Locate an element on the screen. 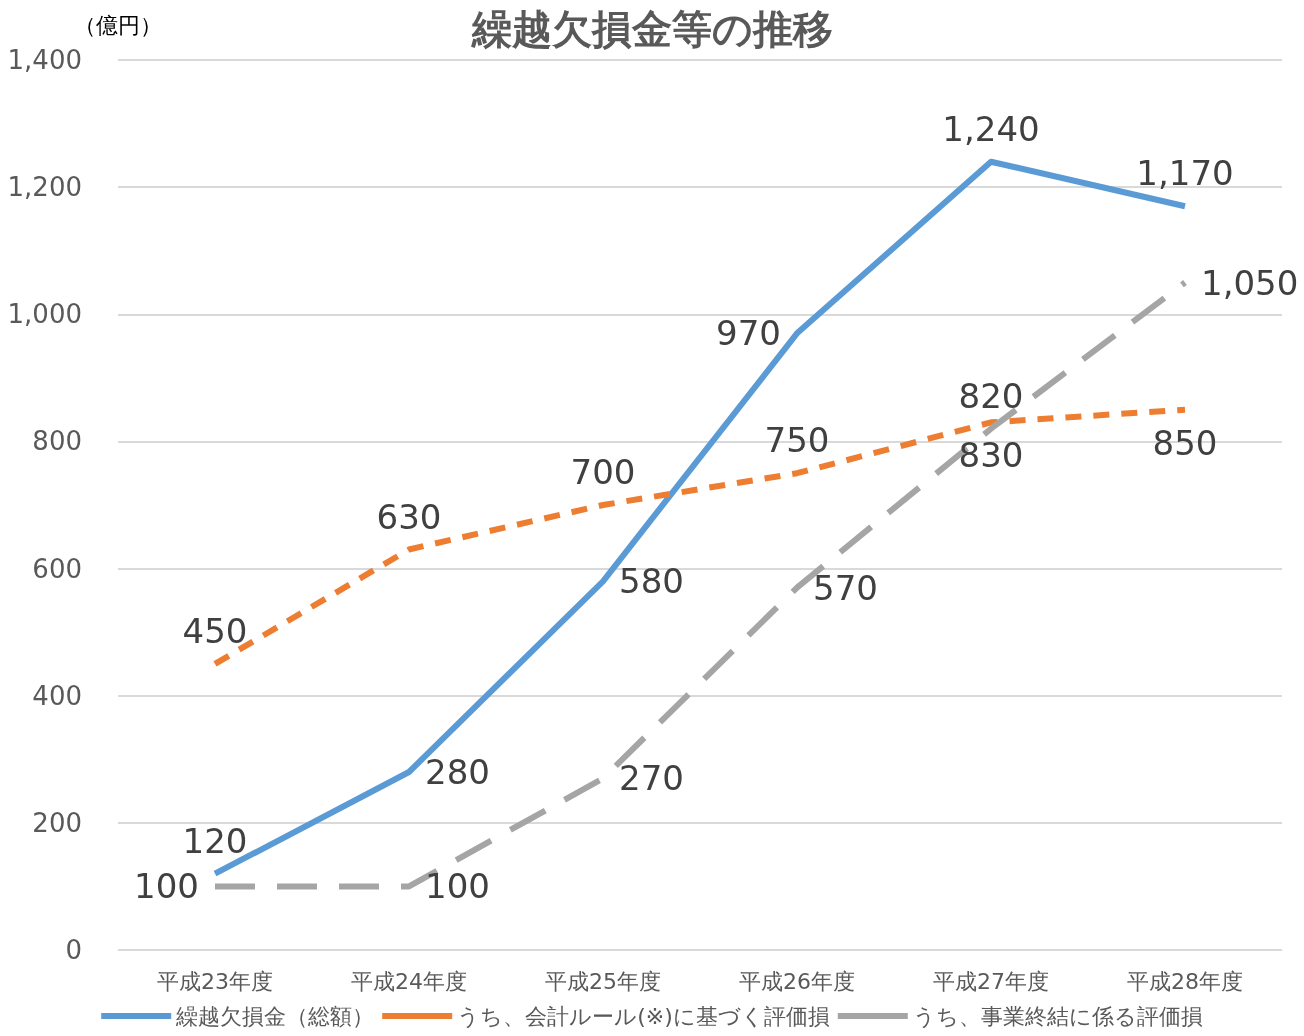 Image resolution: width=1304 pixels, height=1036 pixels. legend-label: うち、事業終結に係る評価損 is located at coordinates (1057, 1016).